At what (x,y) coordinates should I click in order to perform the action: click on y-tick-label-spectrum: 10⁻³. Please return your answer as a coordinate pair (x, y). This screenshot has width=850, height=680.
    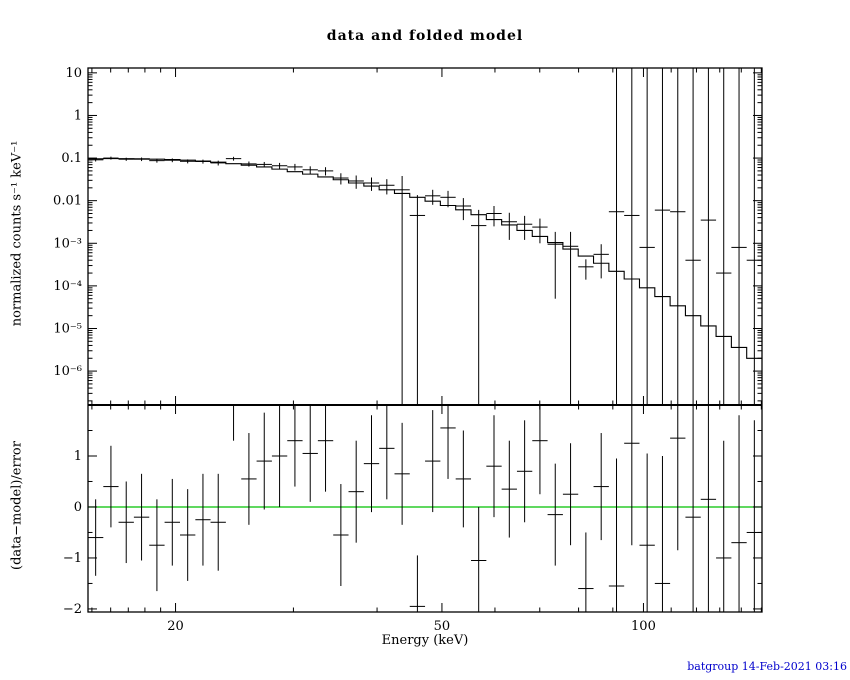
    Looking at the image, I should click on (67, 243).